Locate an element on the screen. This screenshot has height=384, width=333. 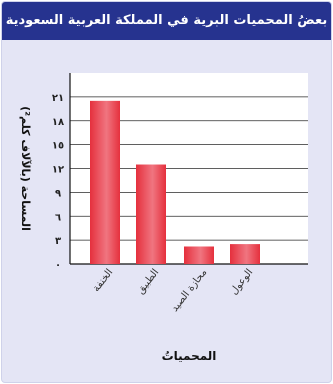
y-tick-label: ٠ is located at coordinates (58, 265).